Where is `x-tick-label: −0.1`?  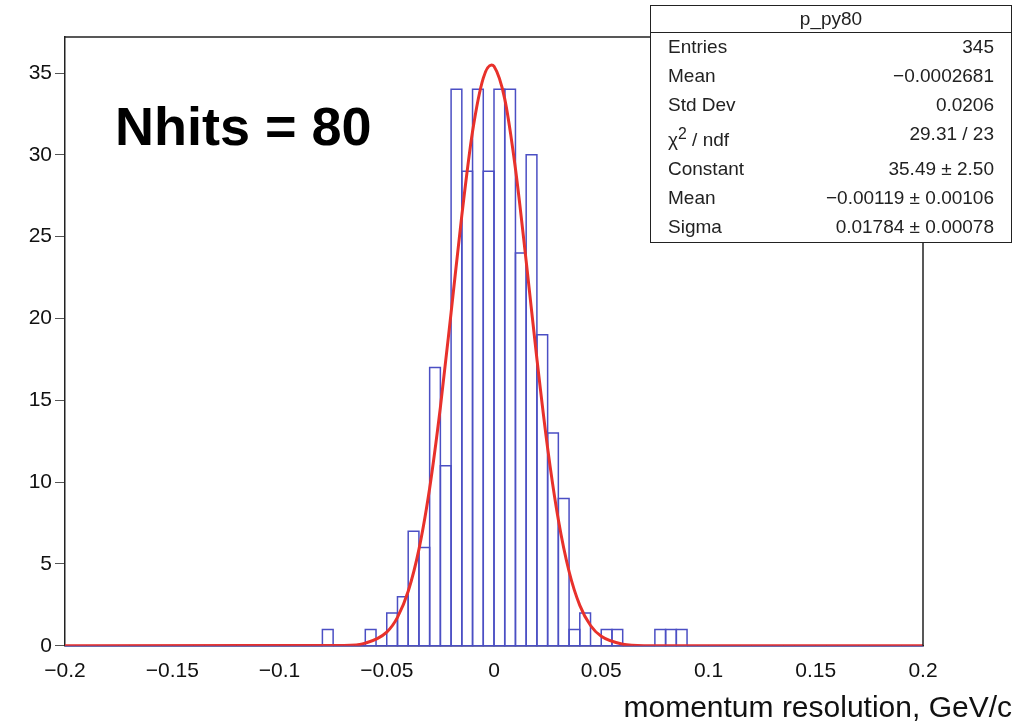 x-tick-label: −0.1 is located at coordinates (279, 670).